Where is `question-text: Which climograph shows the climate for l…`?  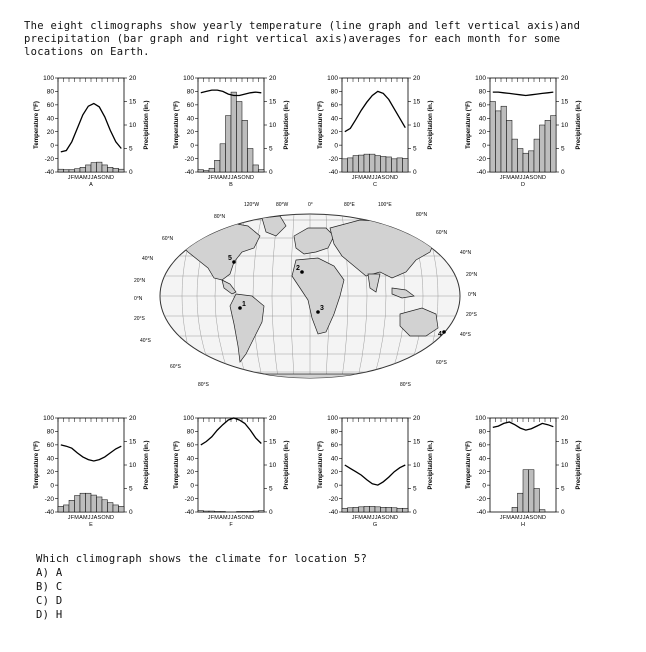
question-text: Which climograph shows the climate for l… is located at coordinates (202, 559).